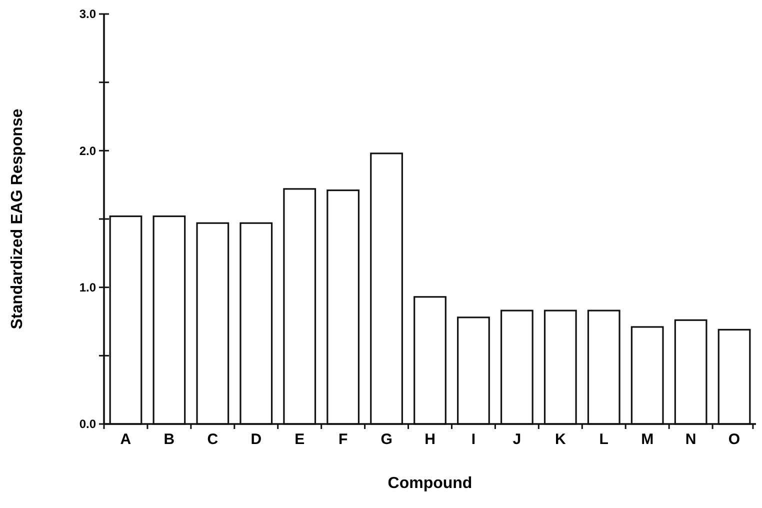 The image size is (762, 508). What do you see at coordinates (299, 439) in the screenshot?
I see `x-tick-label: E` at bounding box center [299, 439].